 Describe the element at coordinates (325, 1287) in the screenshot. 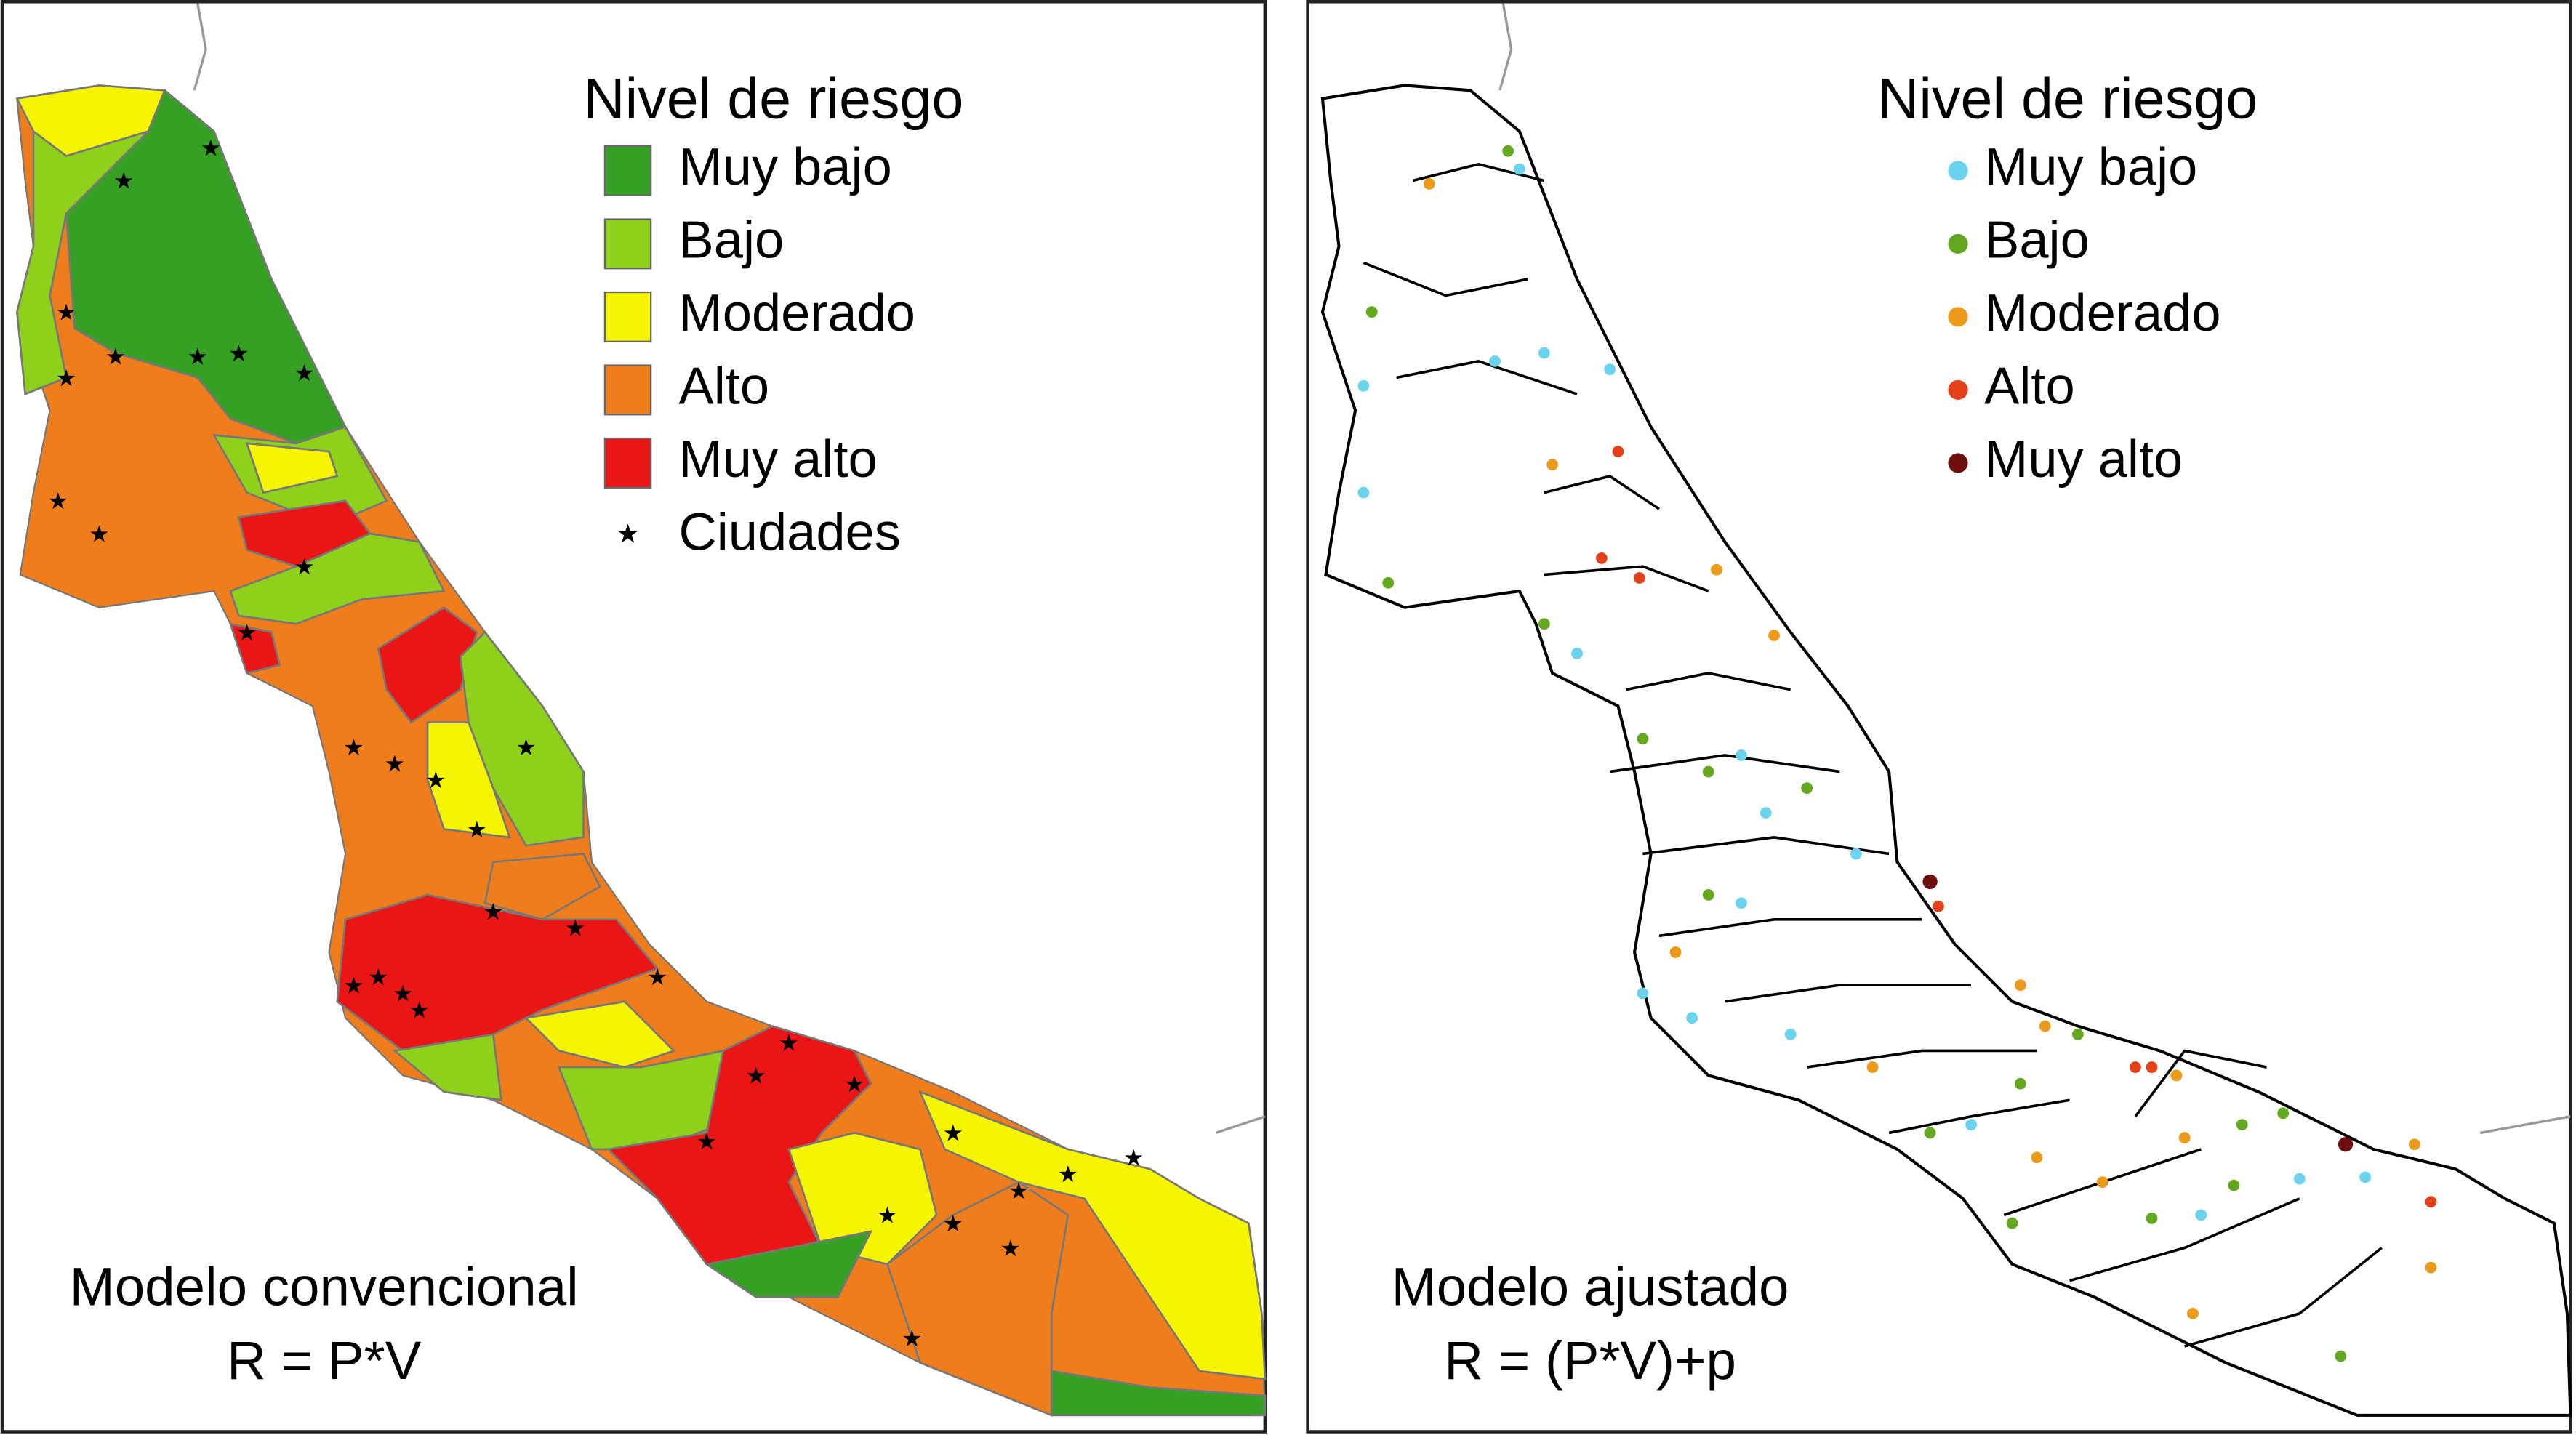

I see `model-name: Modelo convencional` at that location.